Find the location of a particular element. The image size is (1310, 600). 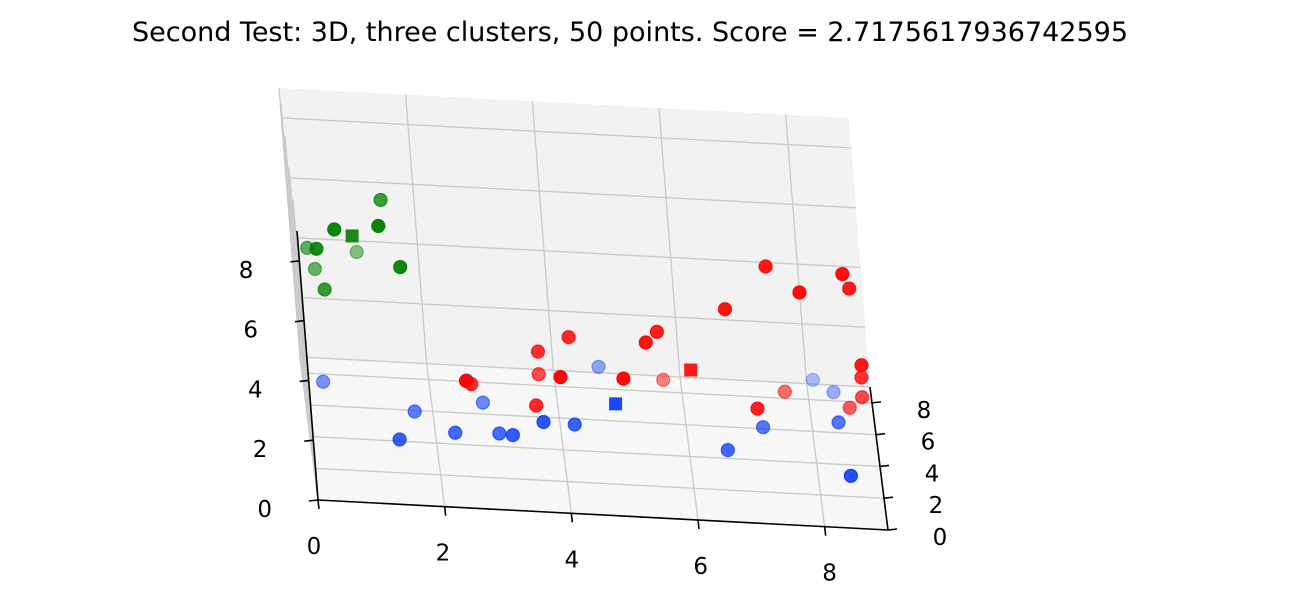

x-tick-label: 4 is located at coordinates (571, 560).